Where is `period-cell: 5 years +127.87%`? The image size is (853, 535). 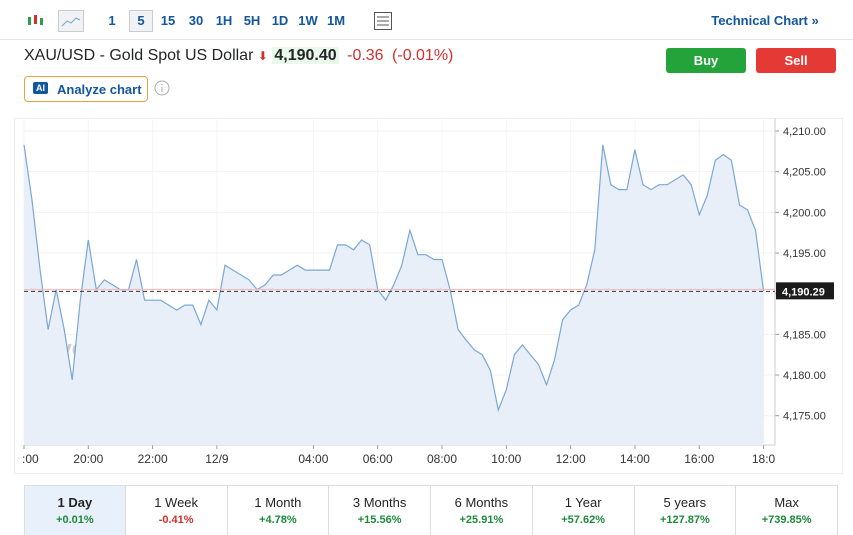 period-cell: 5 years +127.87% is located at coordinates (685, 510).